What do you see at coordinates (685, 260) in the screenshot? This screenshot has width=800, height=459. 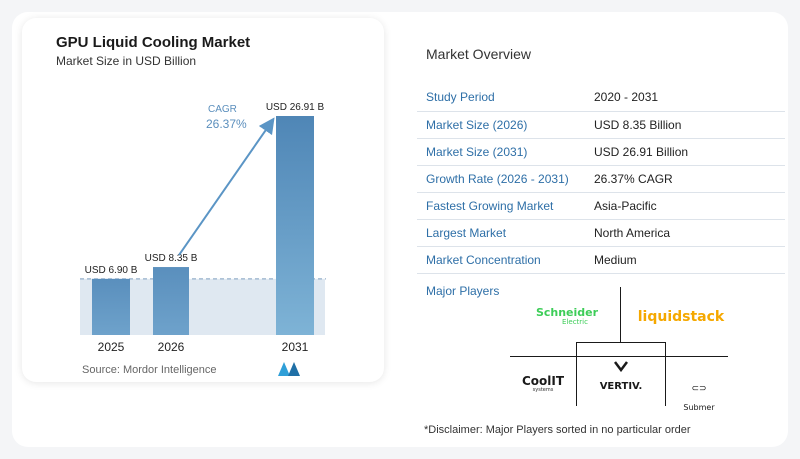 I see `overview-value: Medium` at bounding box center [685, 260].